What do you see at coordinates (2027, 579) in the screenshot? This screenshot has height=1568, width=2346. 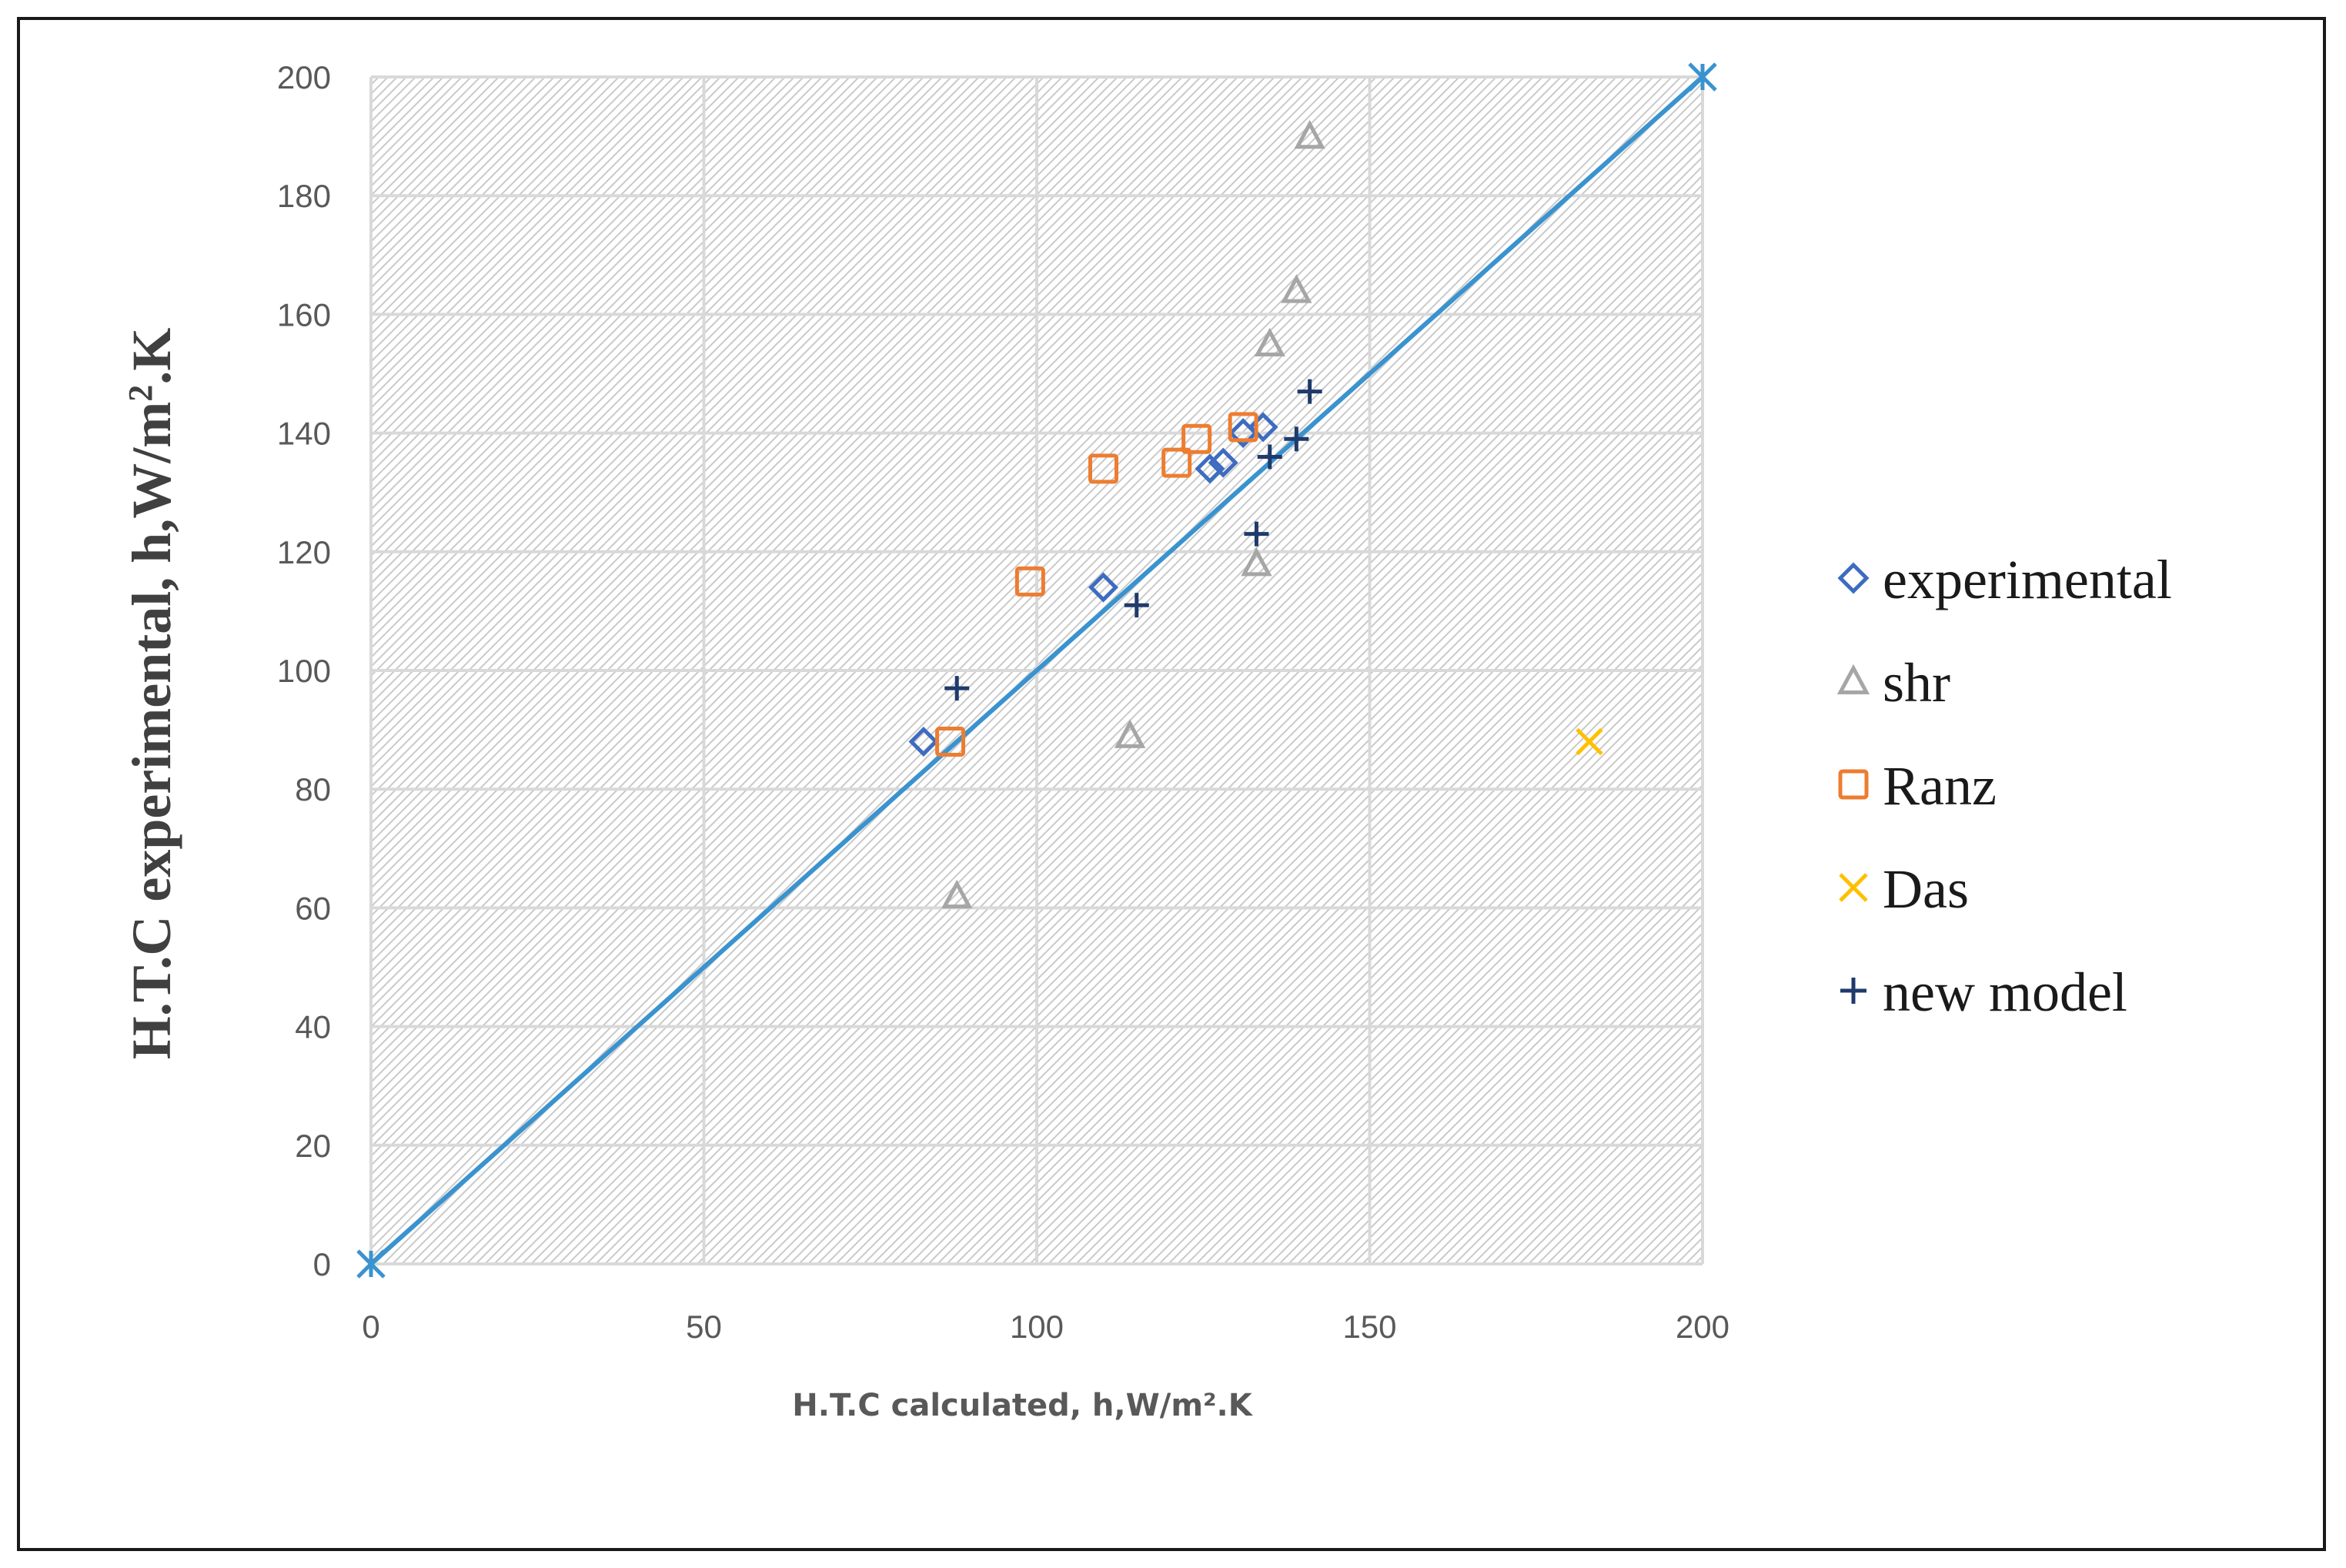 I see `legend-label-experimental: experimental` at bounding box center [2027, 579].